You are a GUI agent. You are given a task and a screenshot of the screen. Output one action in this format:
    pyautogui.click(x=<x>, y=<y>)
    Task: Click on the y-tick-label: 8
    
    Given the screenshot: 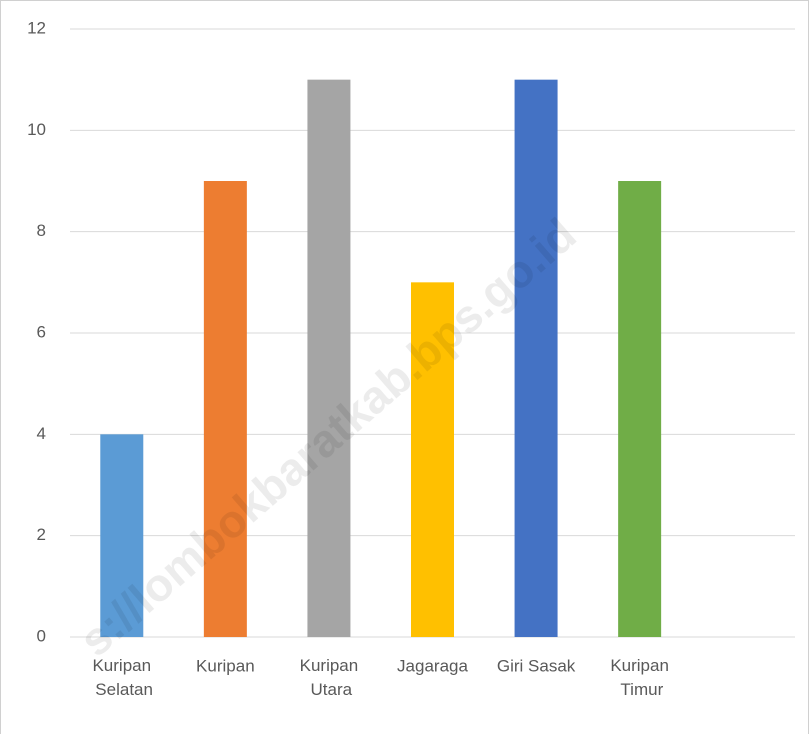 What is the action you would take?
    pyautogui.click(x=41, y=230)
    